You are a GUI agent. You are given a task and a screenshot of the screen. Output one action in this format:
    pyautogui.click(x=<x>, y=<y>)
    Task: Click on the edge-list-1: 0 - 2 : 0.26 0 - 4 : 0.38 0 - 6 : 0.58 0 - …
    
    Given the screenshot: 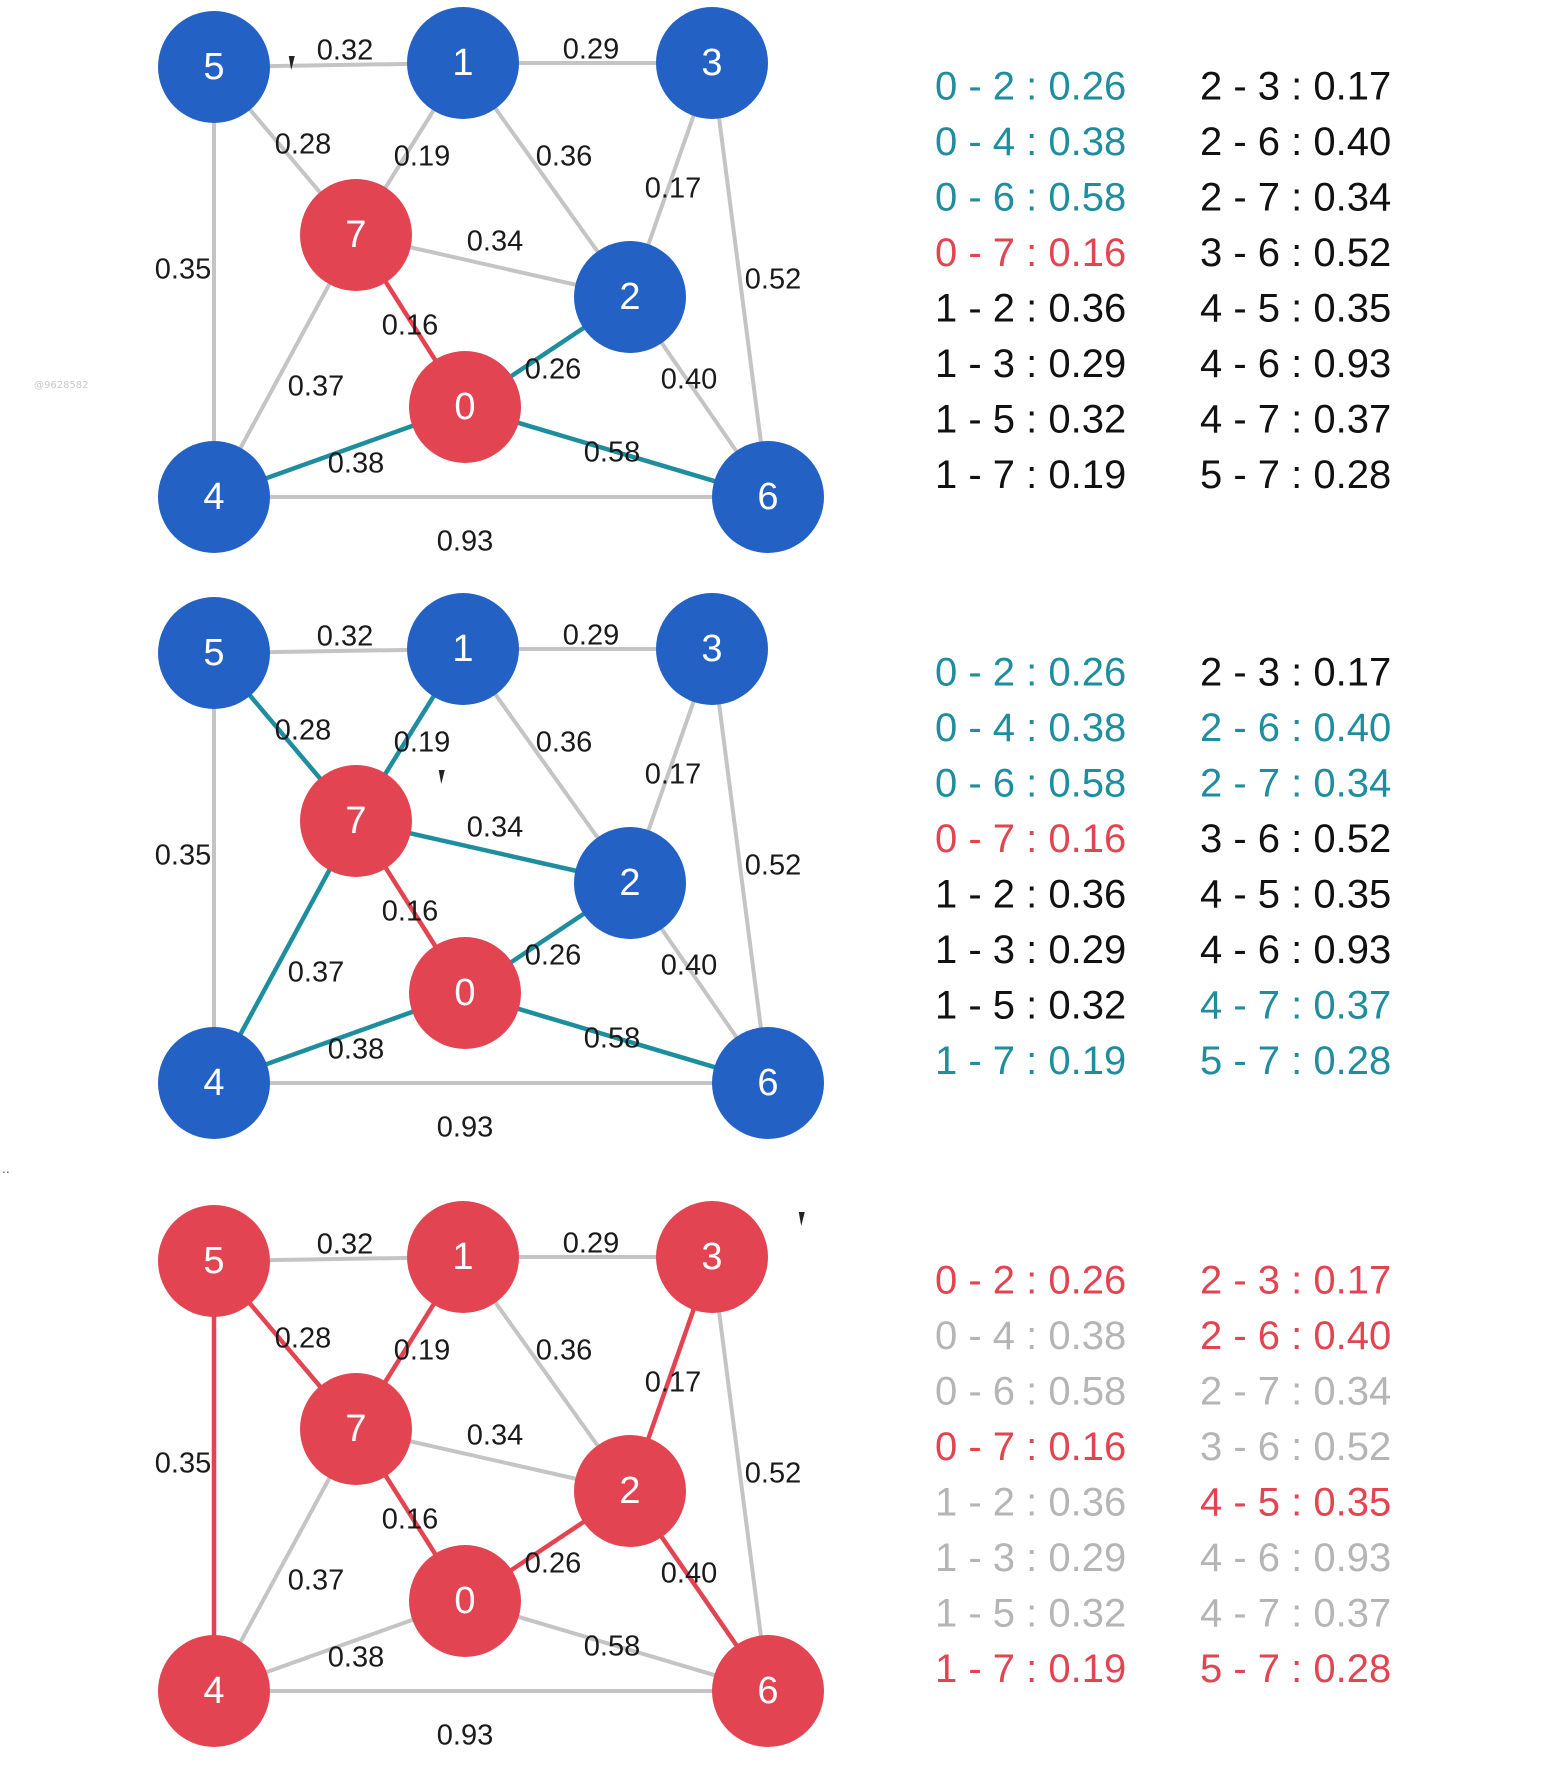 What is the action you would take?
    pyautogui.click(x=1163, y=281)
    